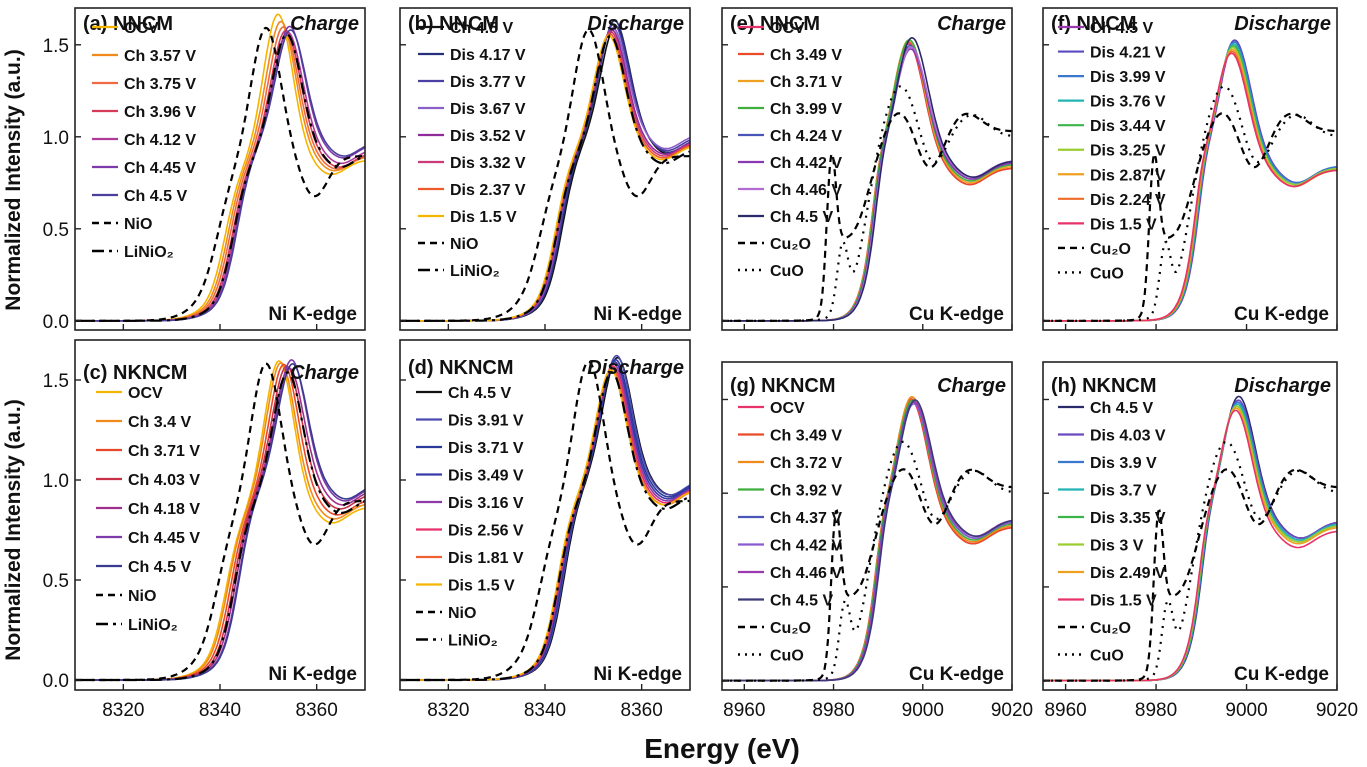 The image size is (1367, 767). What do you see at coordinates (806, 436) in the screenshot?
I see `legend-label: Ch 3.49 V` at bounding box center [806, 436].